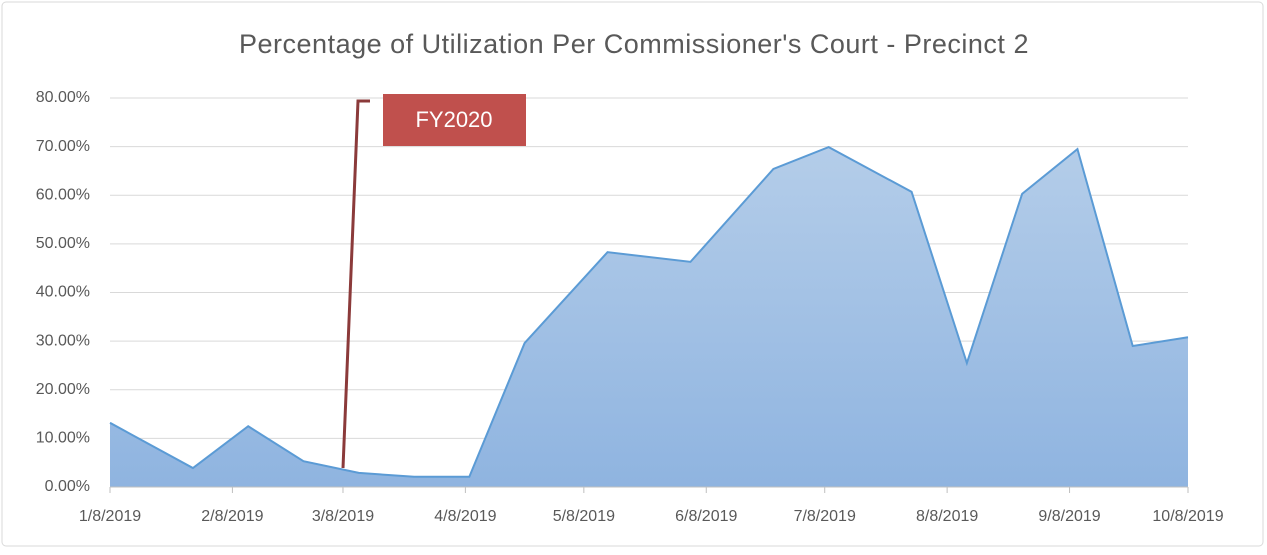 This screenshot has width=1267, height=555. What do you see at coordinates (825, 516) in the screenshot?
I see `x-tick-label: 7/8/2019` at bounding box center [825, 516].